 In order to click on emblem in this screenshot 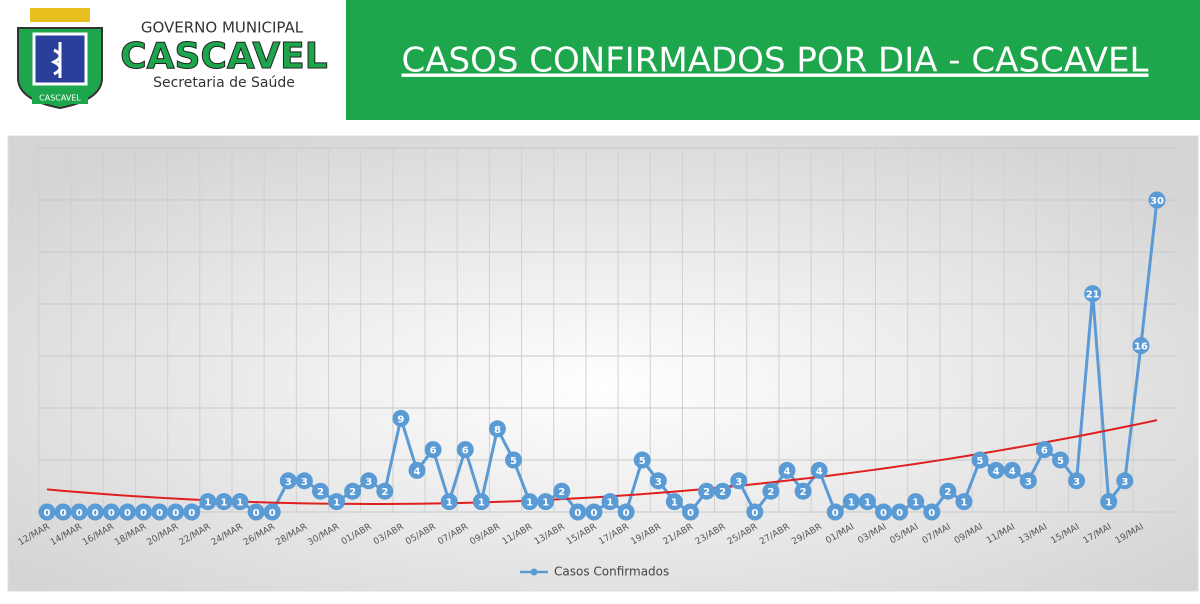, I will do `click(56, 60)`.